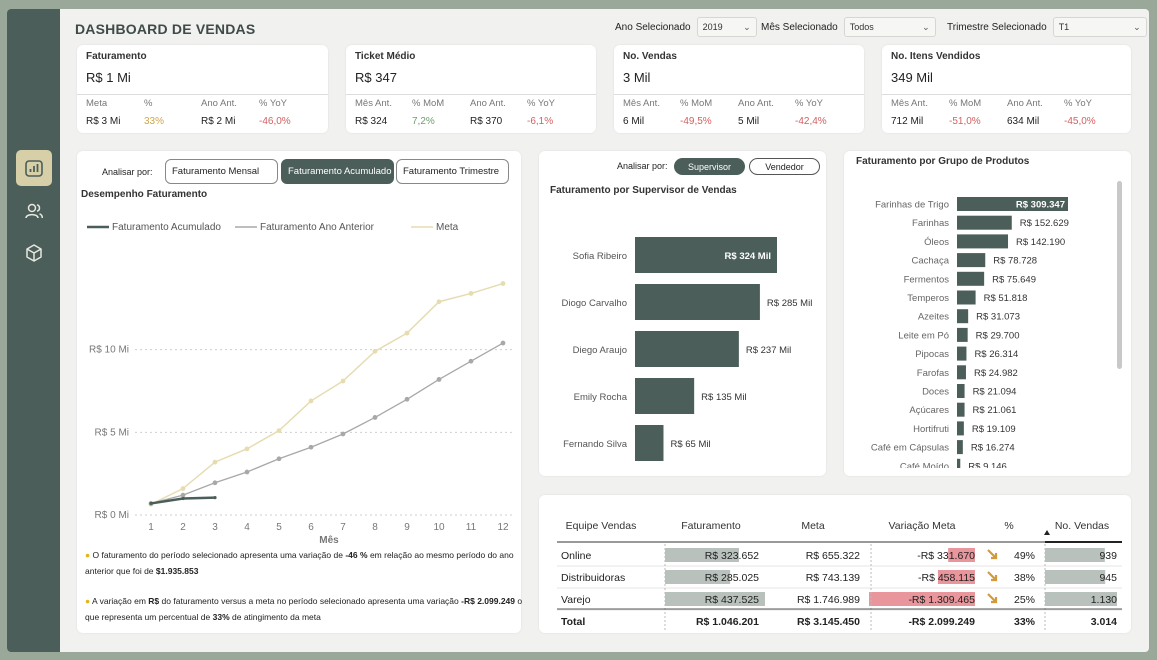  I want to click on category-label: Emily Rocha, so click(601, 397).